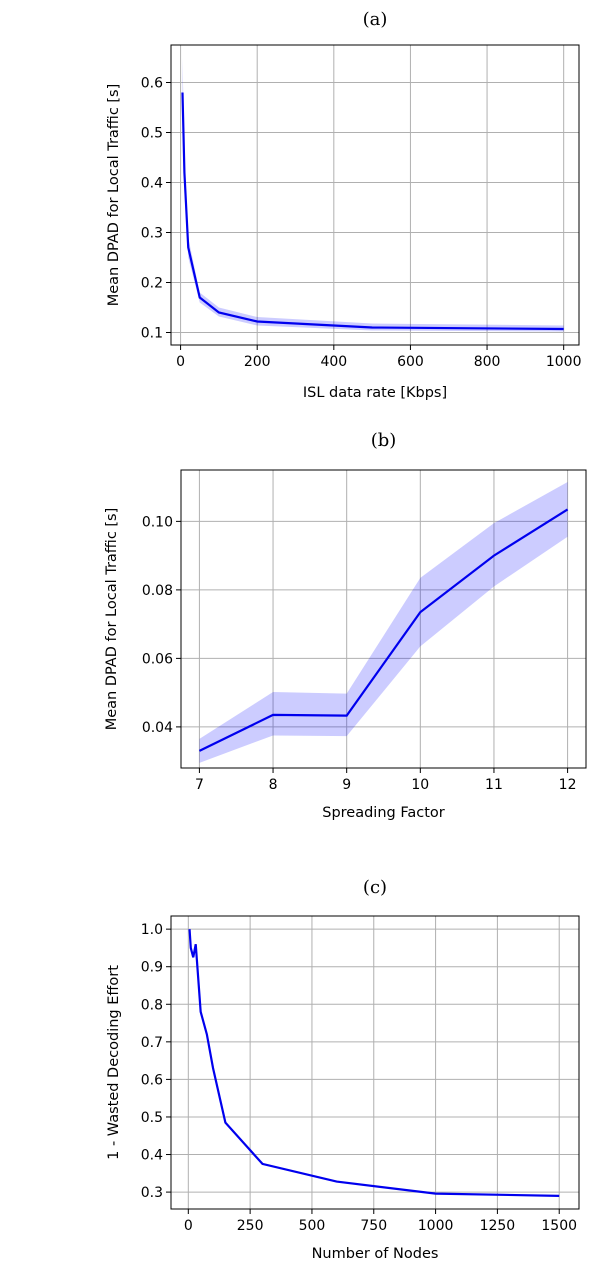 Image resolution: width=591 pixels, height=1261 pixels. I want to click on x-tick-label: 12, so click(568, 785).